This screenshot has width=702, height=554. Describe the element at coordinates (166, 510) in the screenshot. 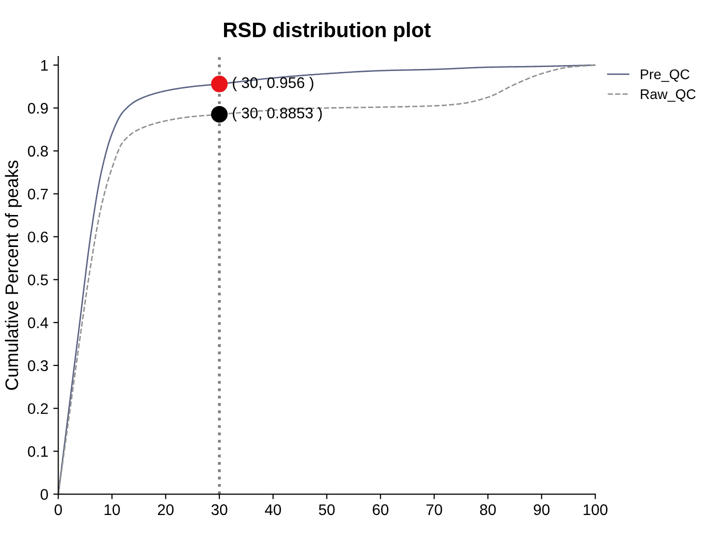

I see `x-tick-label: 20` at that location.